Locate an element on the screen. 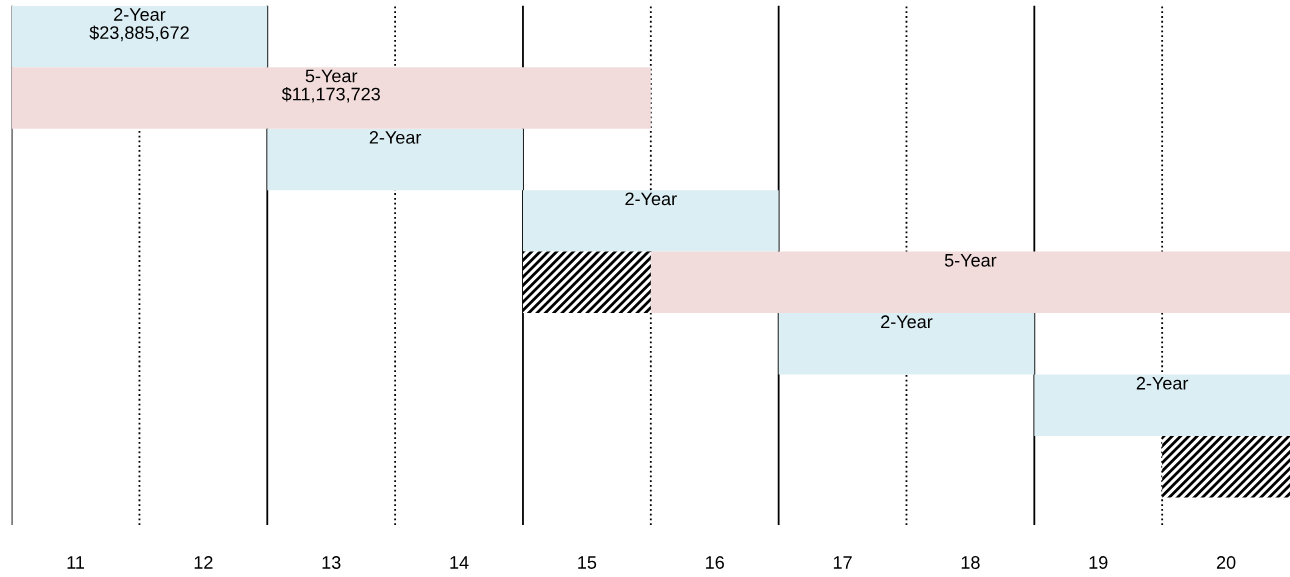 The image size is (1290, 577). x-tick-label: 17 is located at coordinates (842, 562).